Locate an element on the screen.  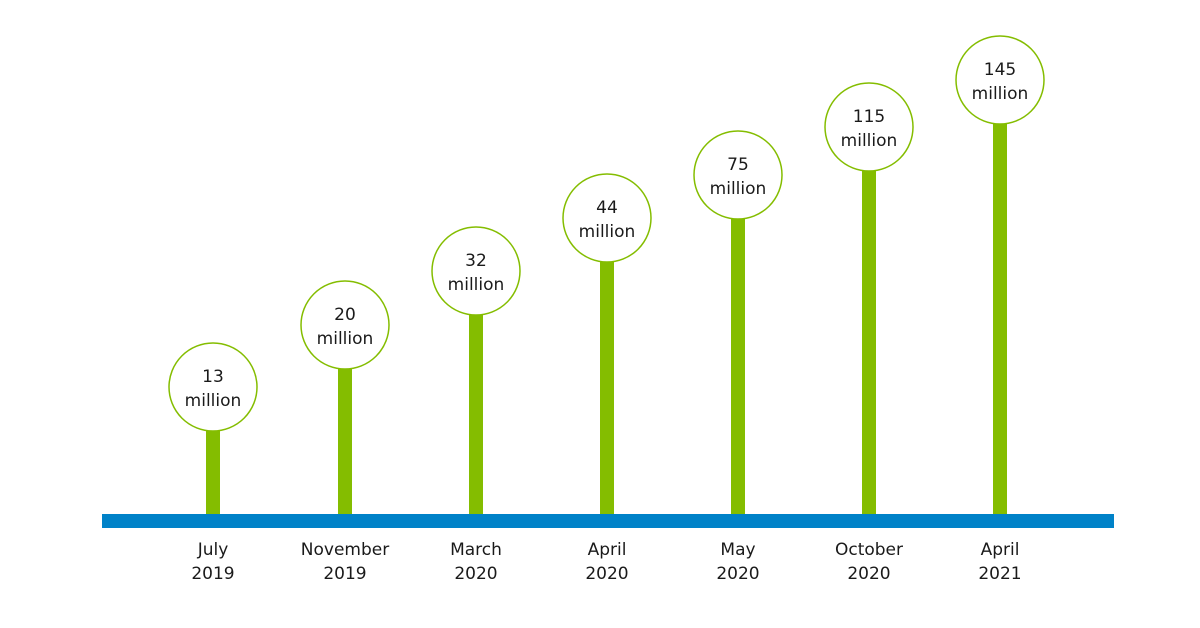
data-label-number: 44 is located at coordinates (607, 208).